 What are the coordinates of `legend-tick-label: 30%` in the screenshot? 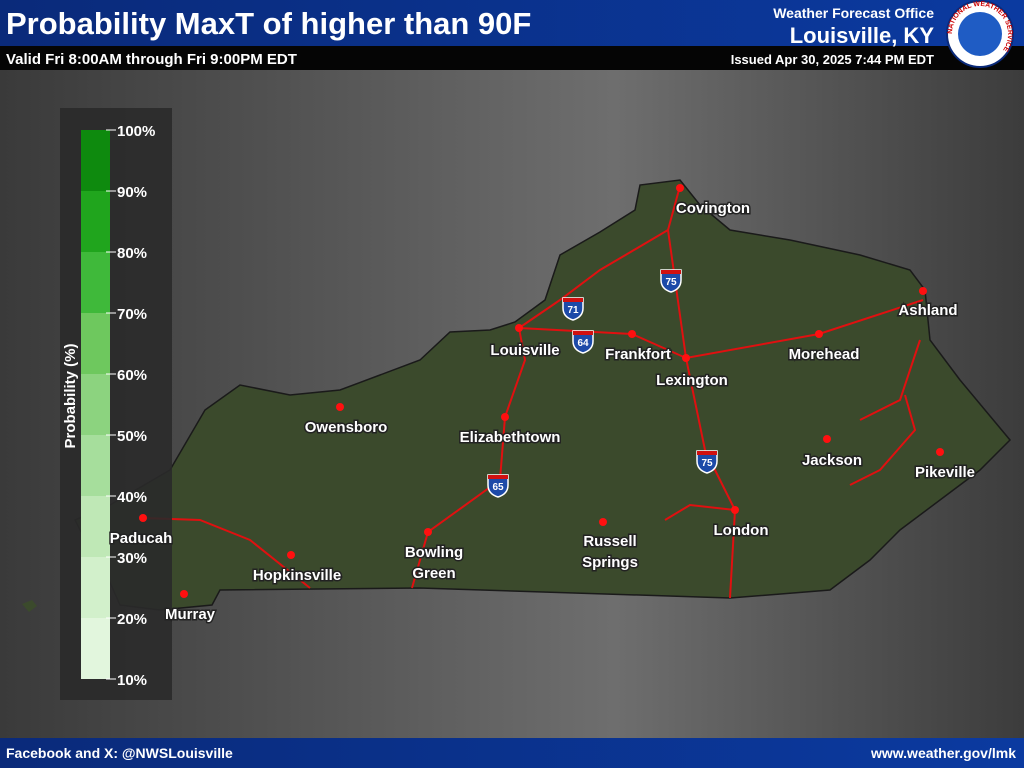 It's located at (132, 558).